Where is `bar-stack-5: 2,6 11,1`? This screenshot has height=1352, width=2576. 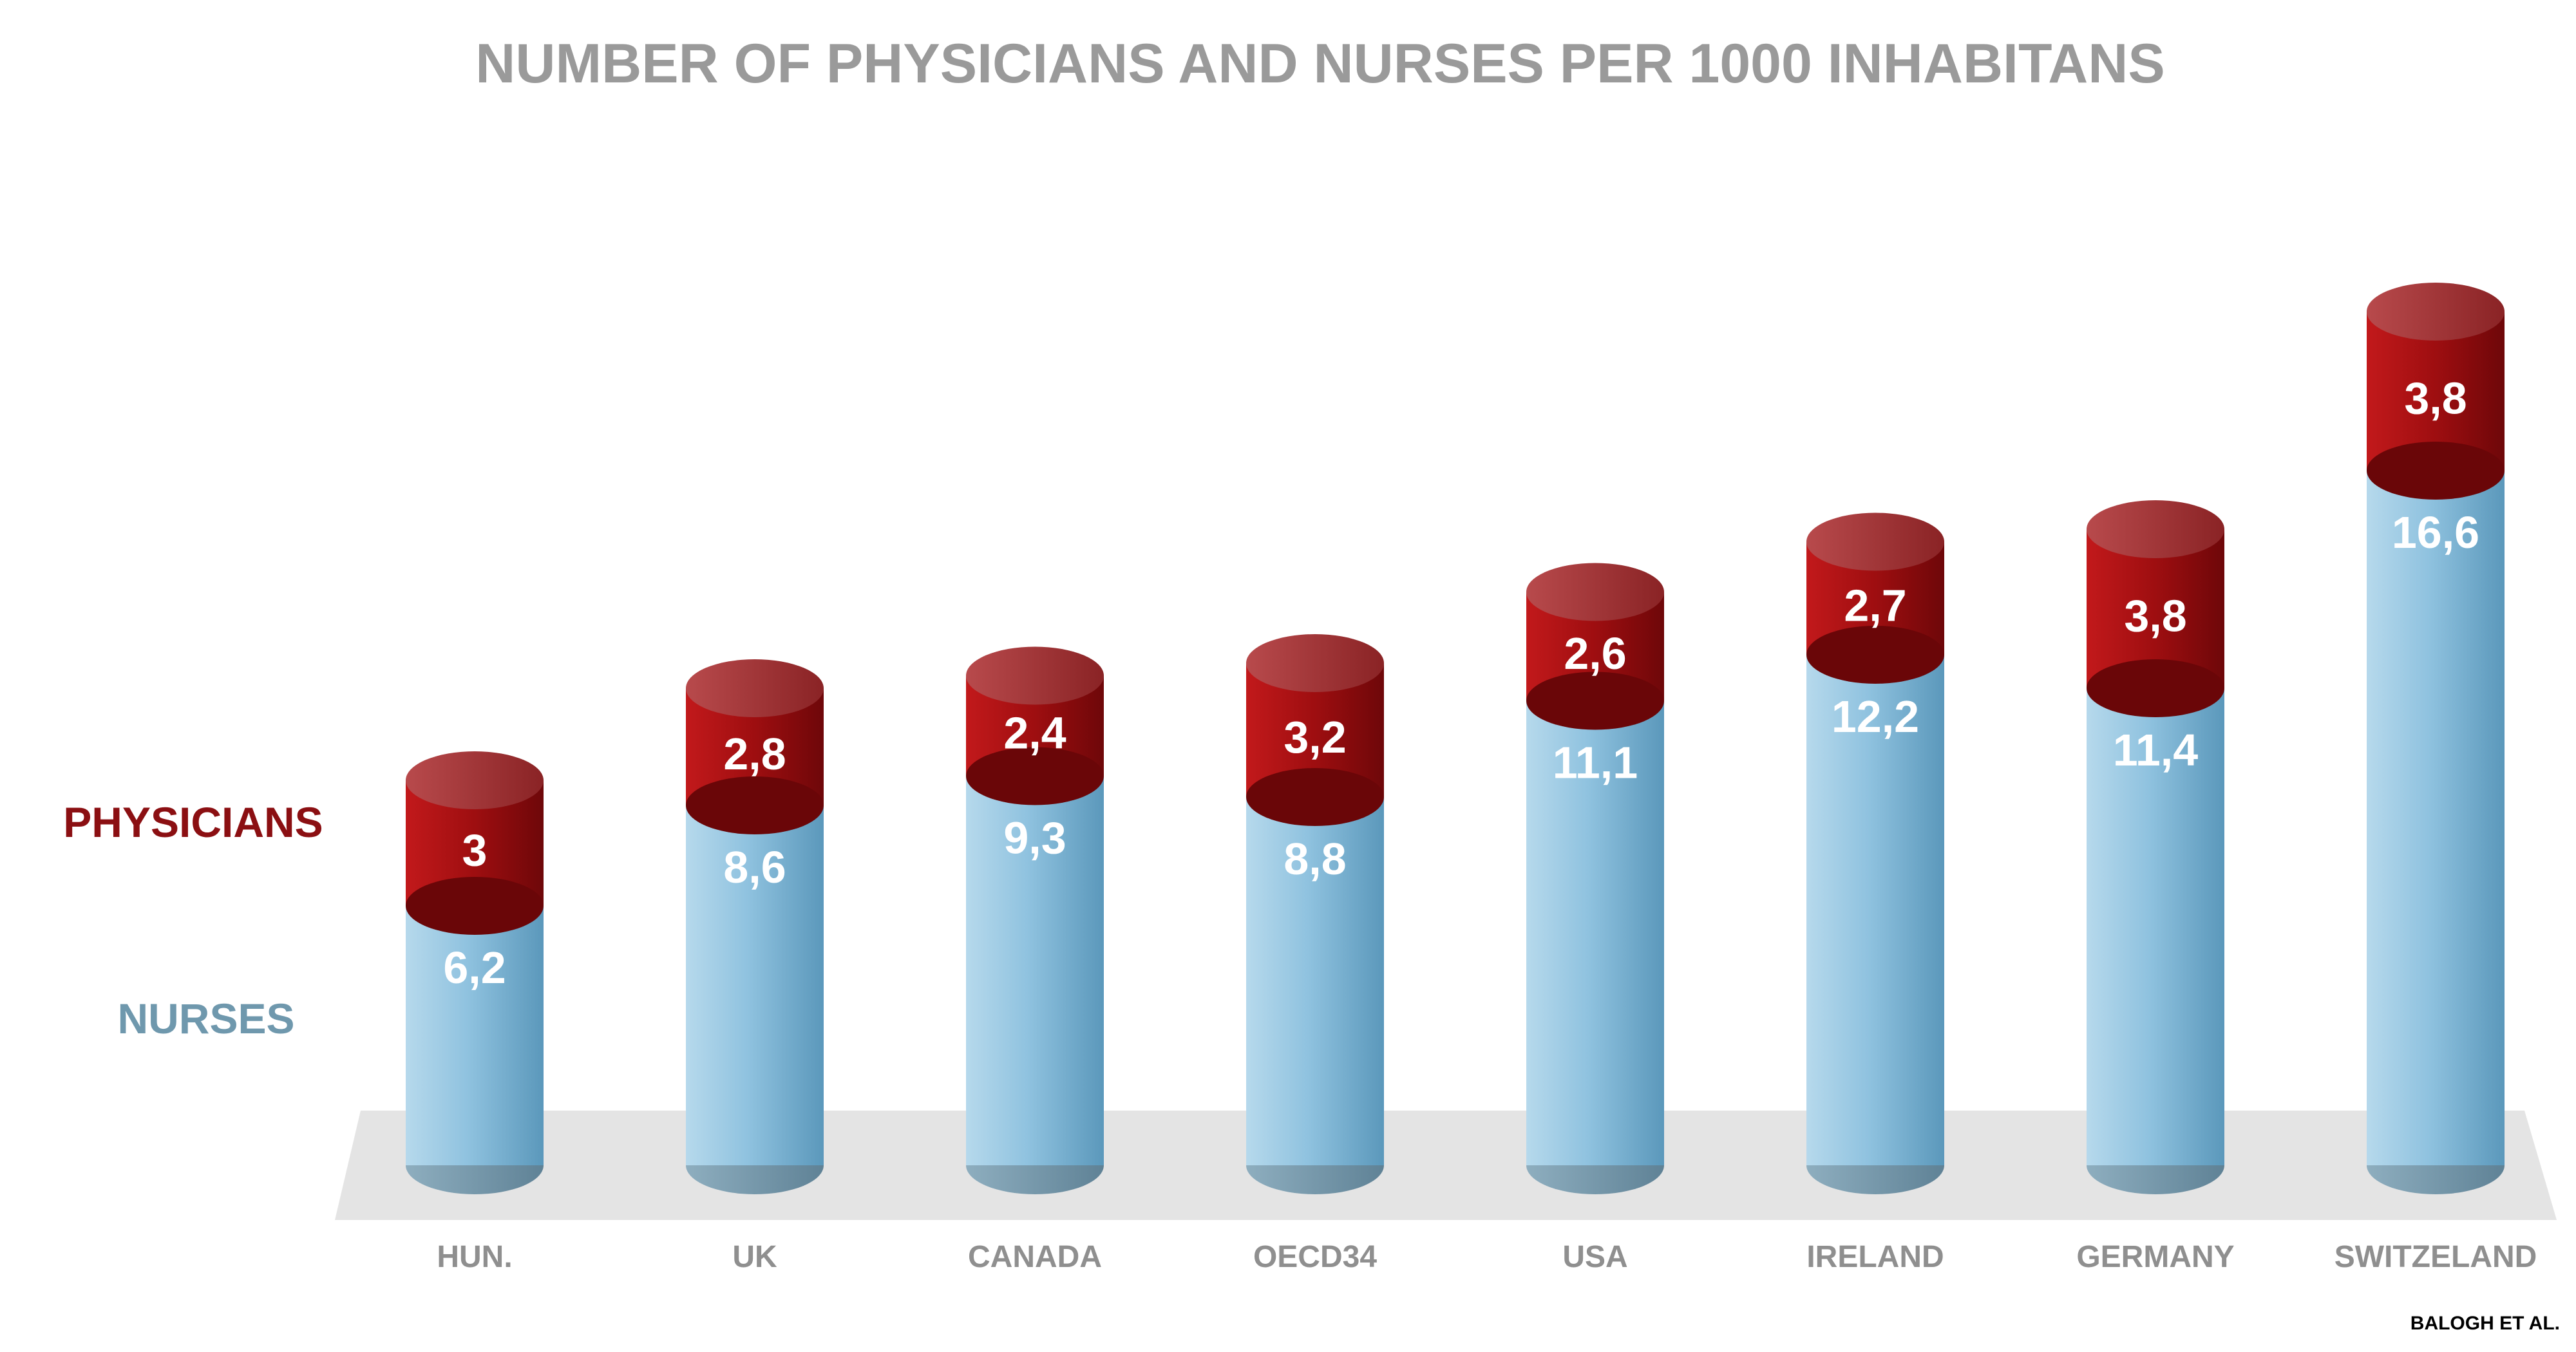
bar-stack-5: 2,6 11,1 is located at coordinates (1595, 878).